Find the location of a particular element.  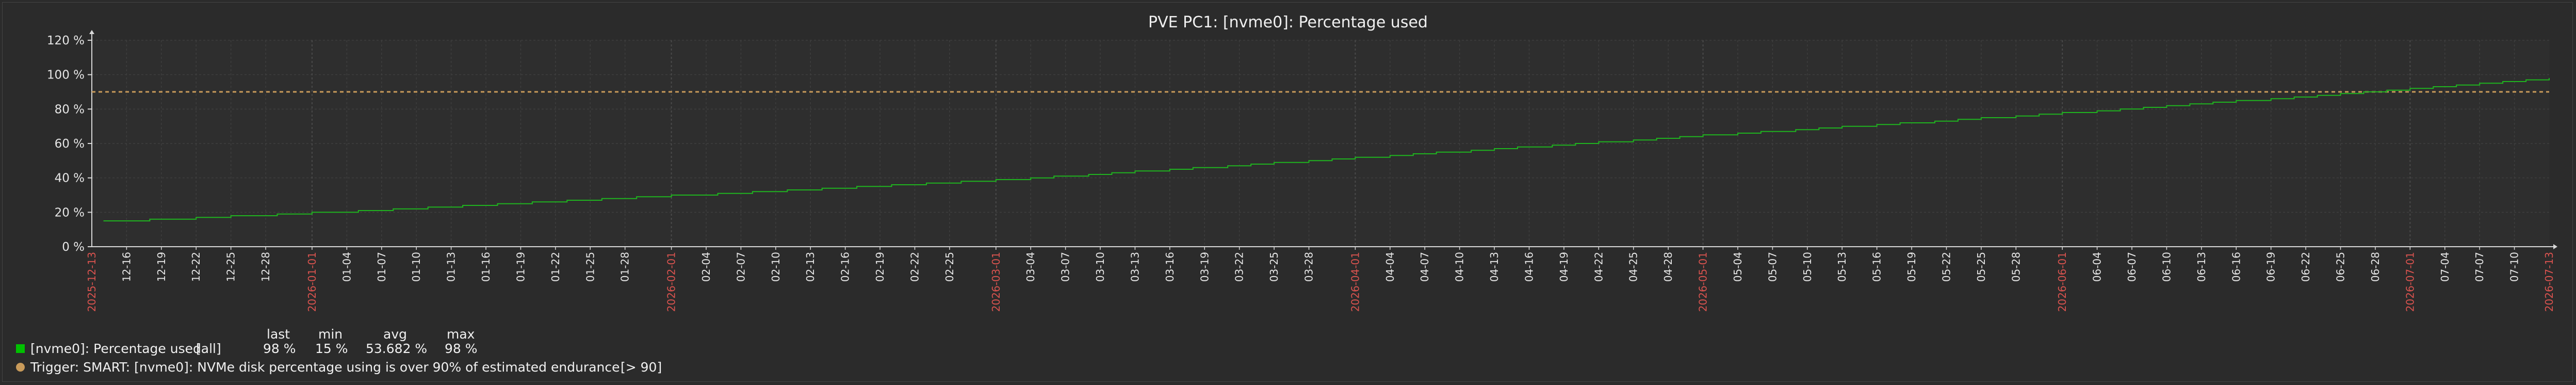

y-axis-arrow is located at coordinates (92, 32).